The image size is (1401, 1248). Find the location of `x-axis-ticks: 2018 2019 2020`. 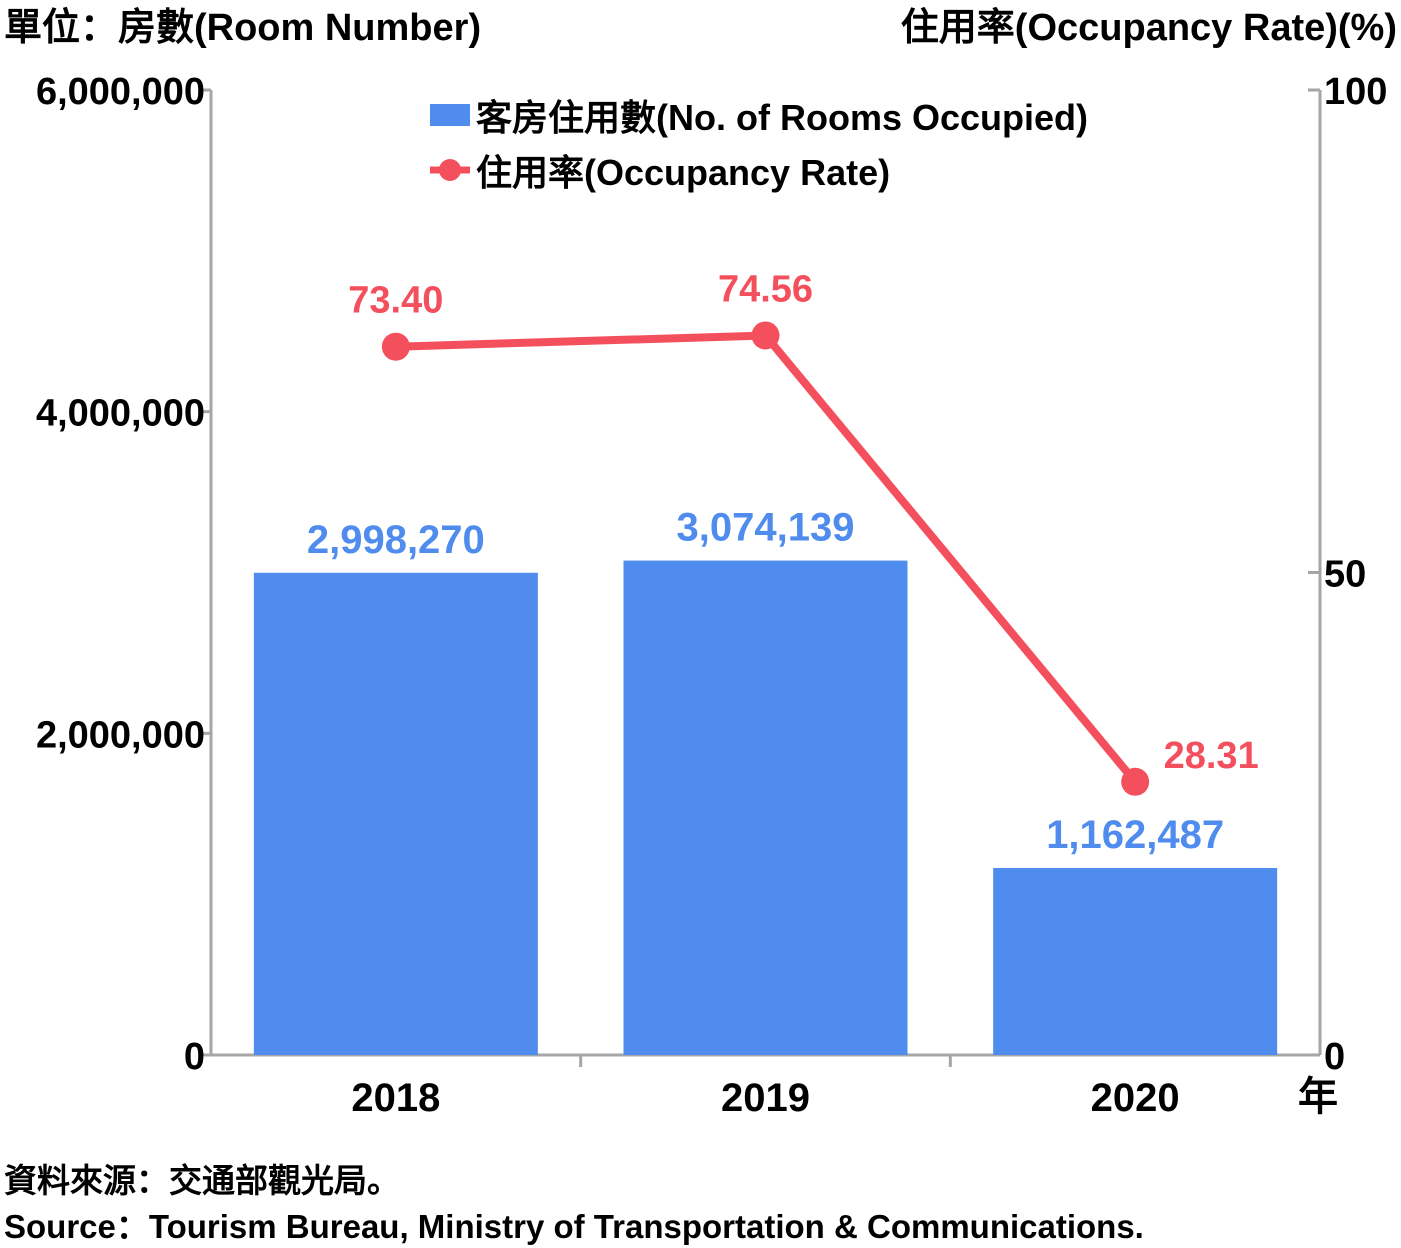

x-axis-ticks: 2018 2019 2020 is located at coordinates (765, 1087).